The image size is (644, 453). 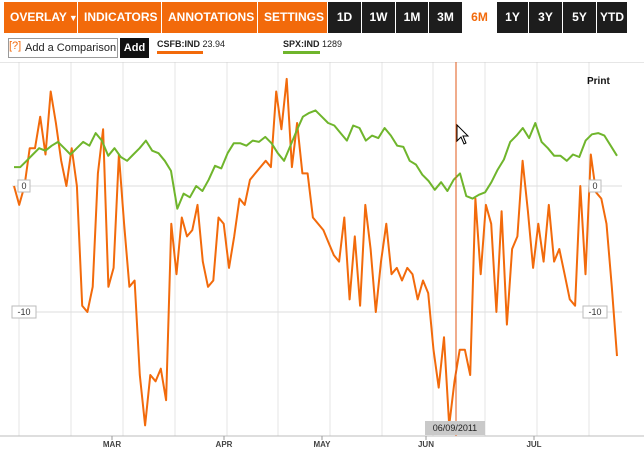 What do you see at coordinates (224, 444) in the screenshot?
I see `month-label: APR` at bounding box center [224, 444].